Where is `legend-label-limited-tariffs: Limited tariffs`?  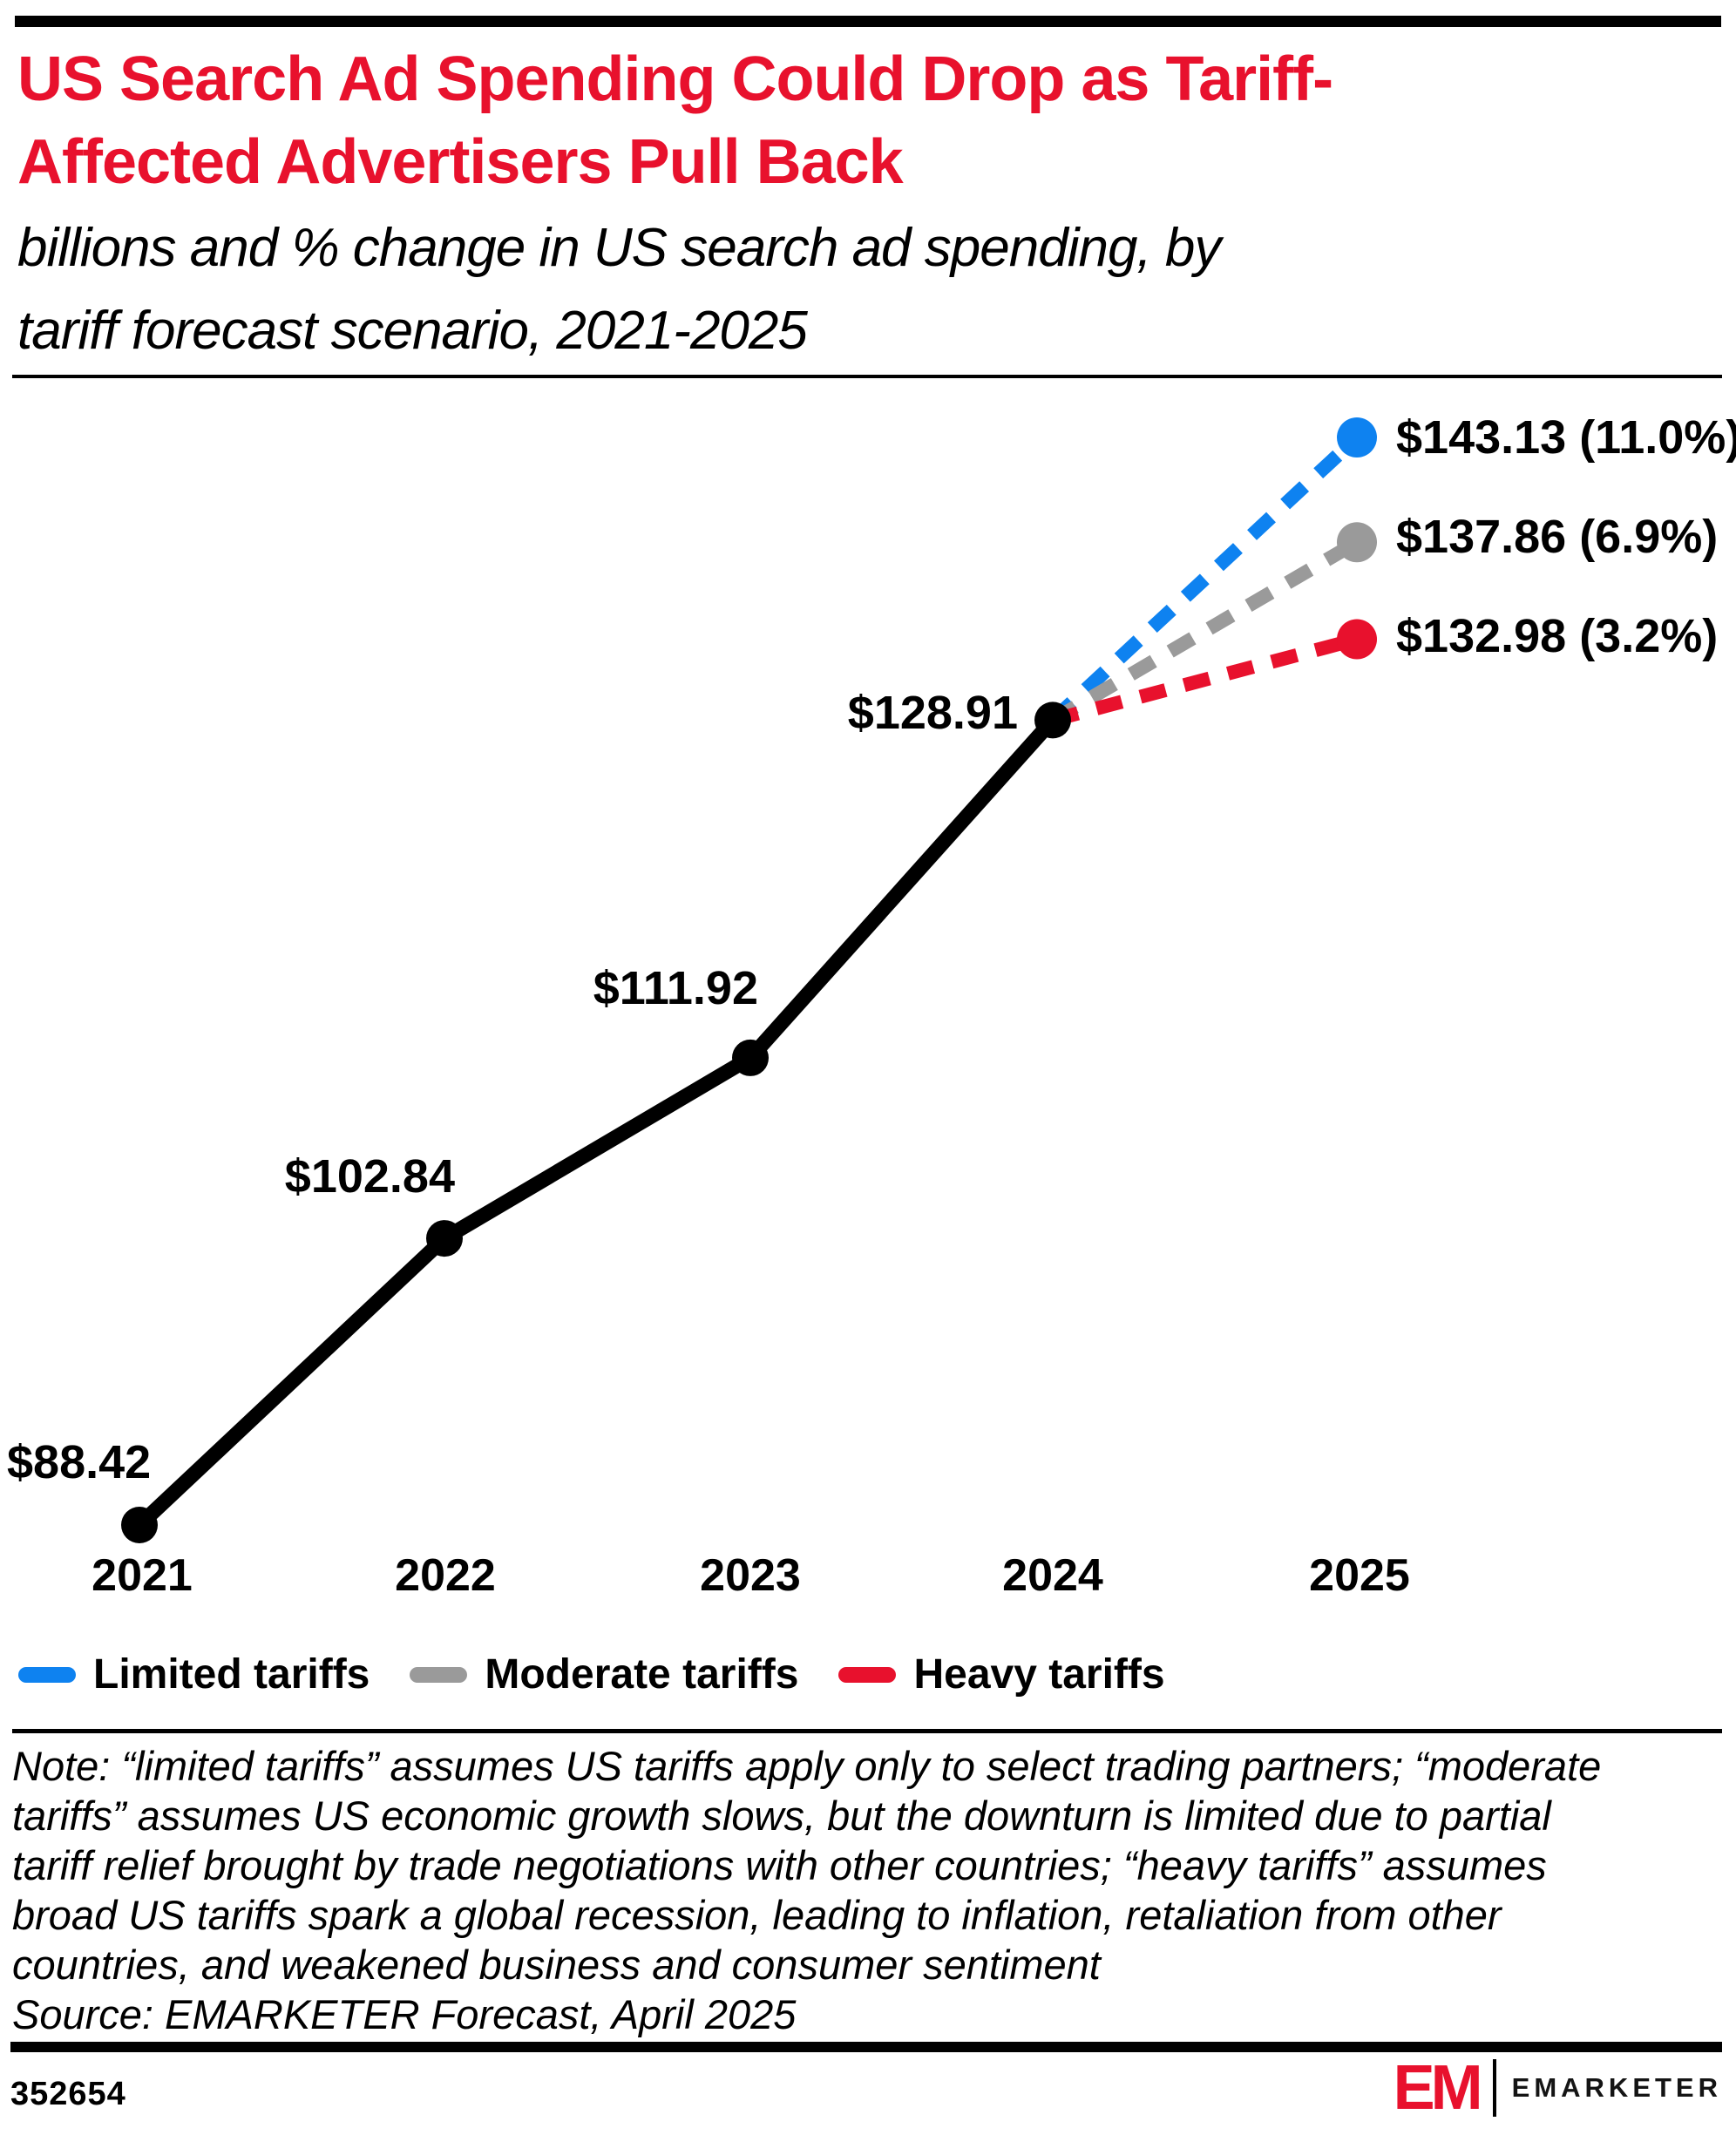 legend-label-limited-tariffs: Limited tariffs is located at coordinates (231, 1674).